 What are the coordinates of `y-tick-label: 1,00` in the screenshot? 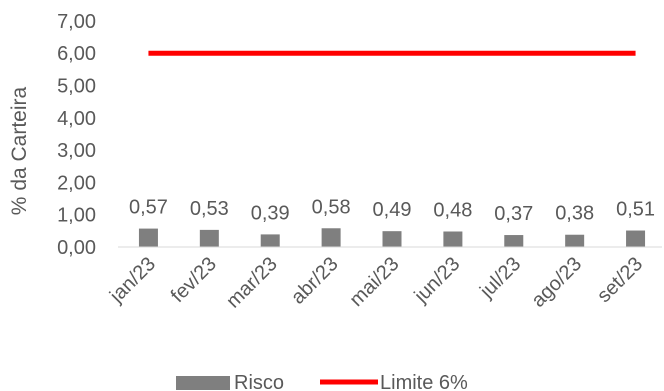 It's located at (76, 216).